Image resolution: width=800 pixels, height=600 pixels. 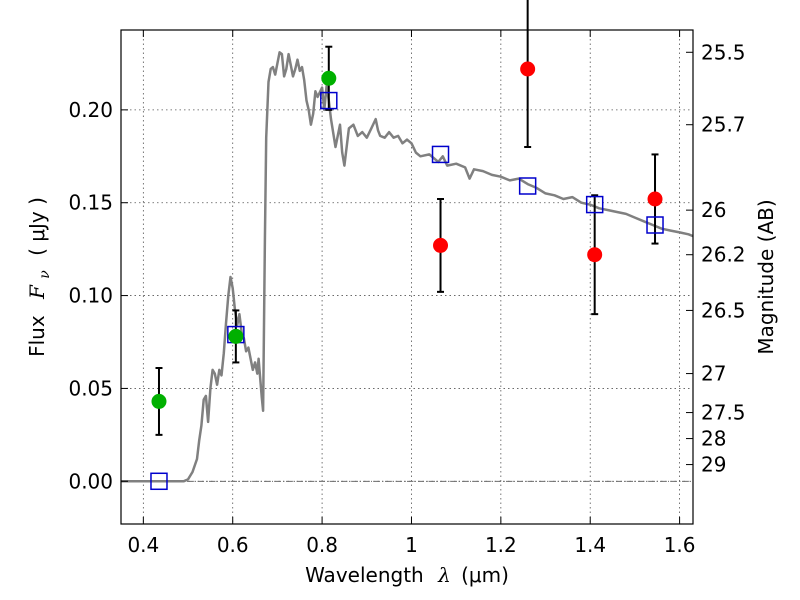 I want to click on magnitude-tick-label: 25.7, so click(x=723, y=125).